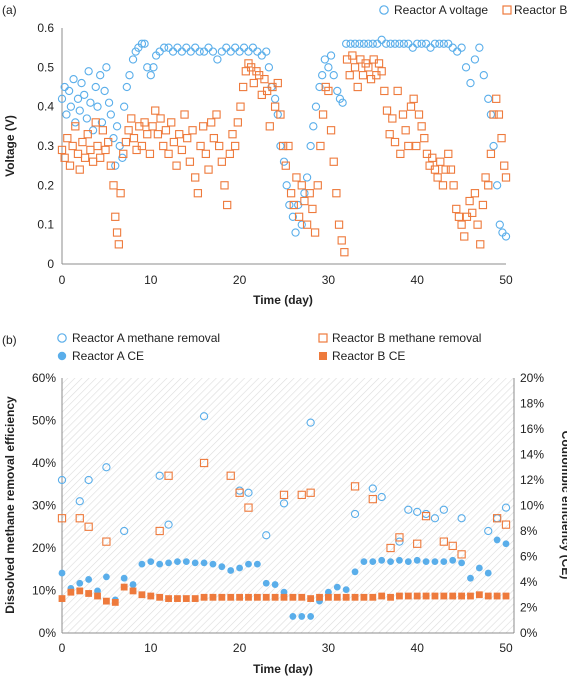 Image resolution: width=567 pixels, height=683 pixels. I want to click on voltage-y-tick-label: 0.2, so click(45, 185).